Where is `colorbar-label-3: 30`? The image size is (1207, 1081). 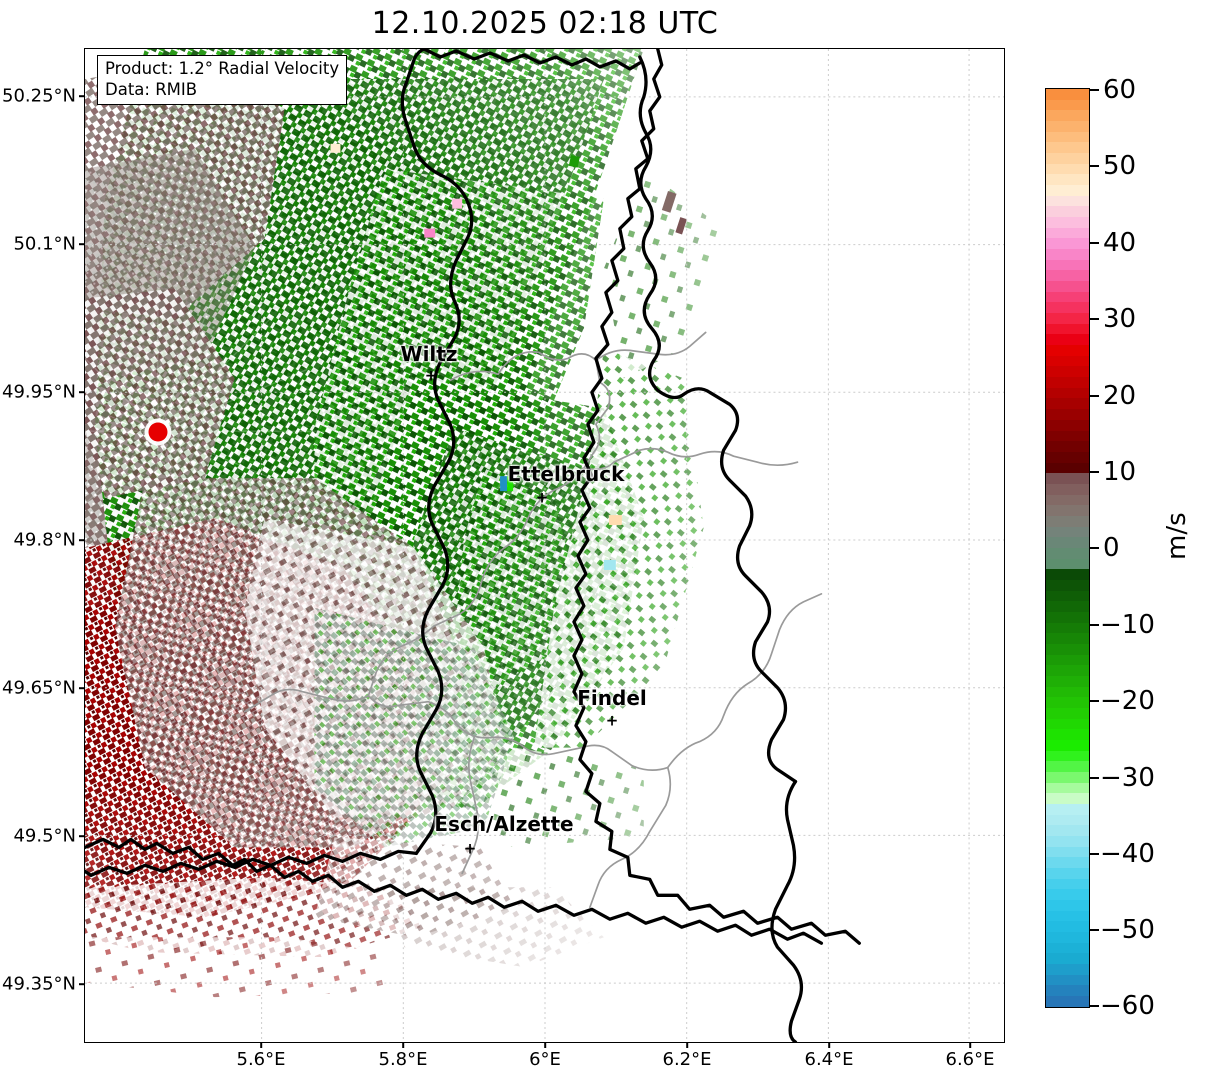
colorbar-label-3: 30 is located at coordinates (1120, 319).